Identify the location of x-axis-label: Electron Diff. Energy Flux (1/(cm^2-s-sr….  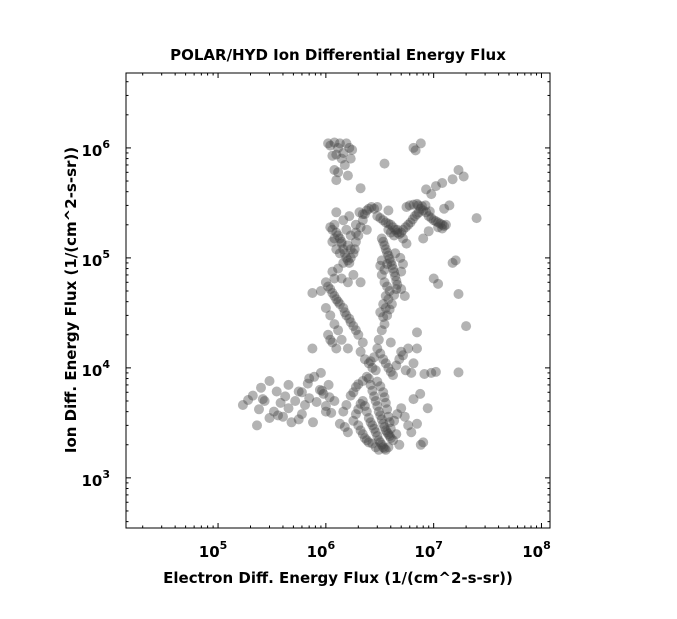
(338, 578).